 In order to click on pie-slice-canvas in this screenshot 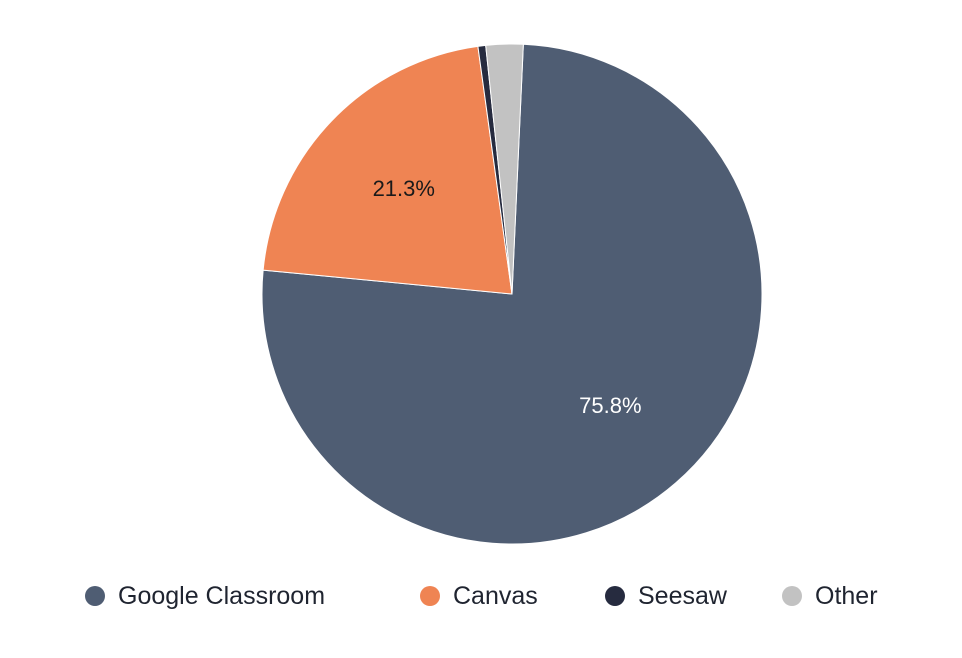, I will do `click(387, 170)`.